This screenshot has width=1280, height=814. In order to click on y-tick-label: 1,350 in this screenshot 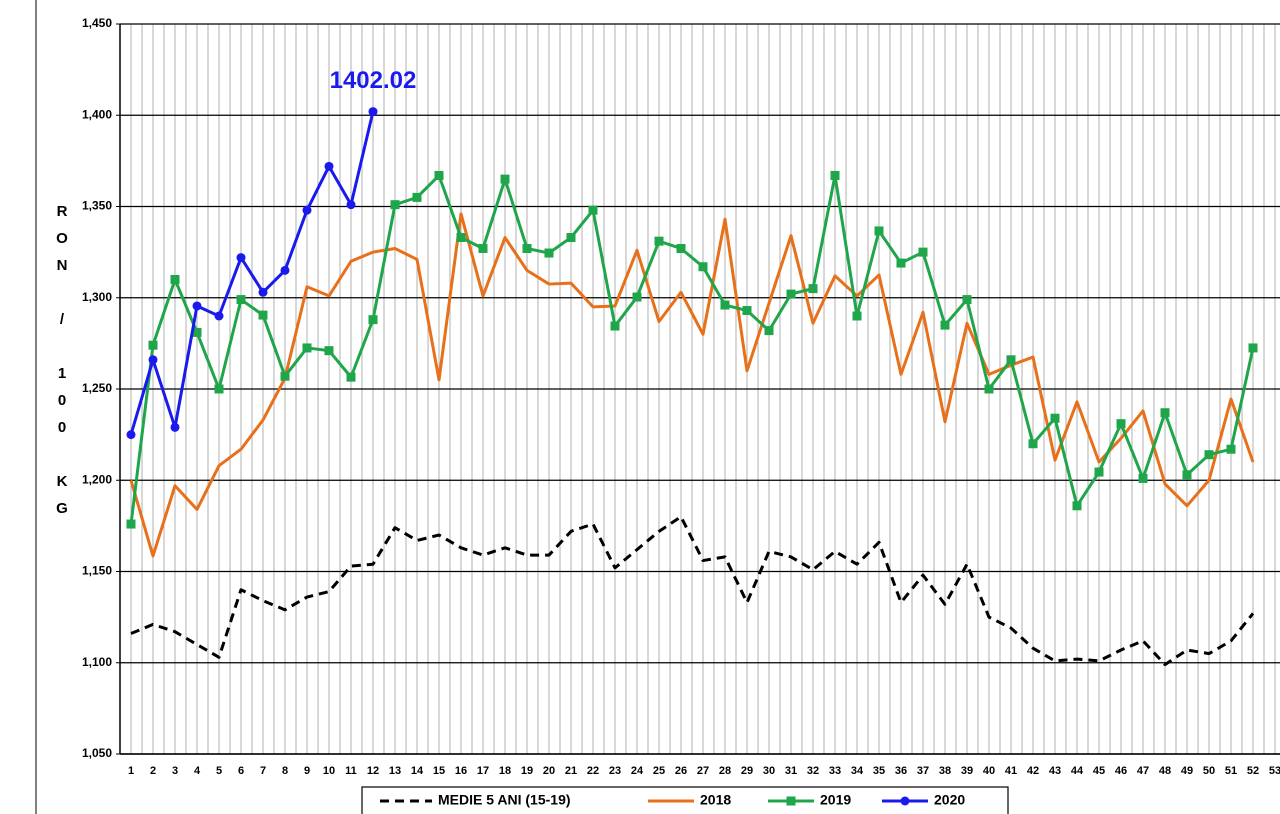, I will do `click(97, 206)`.